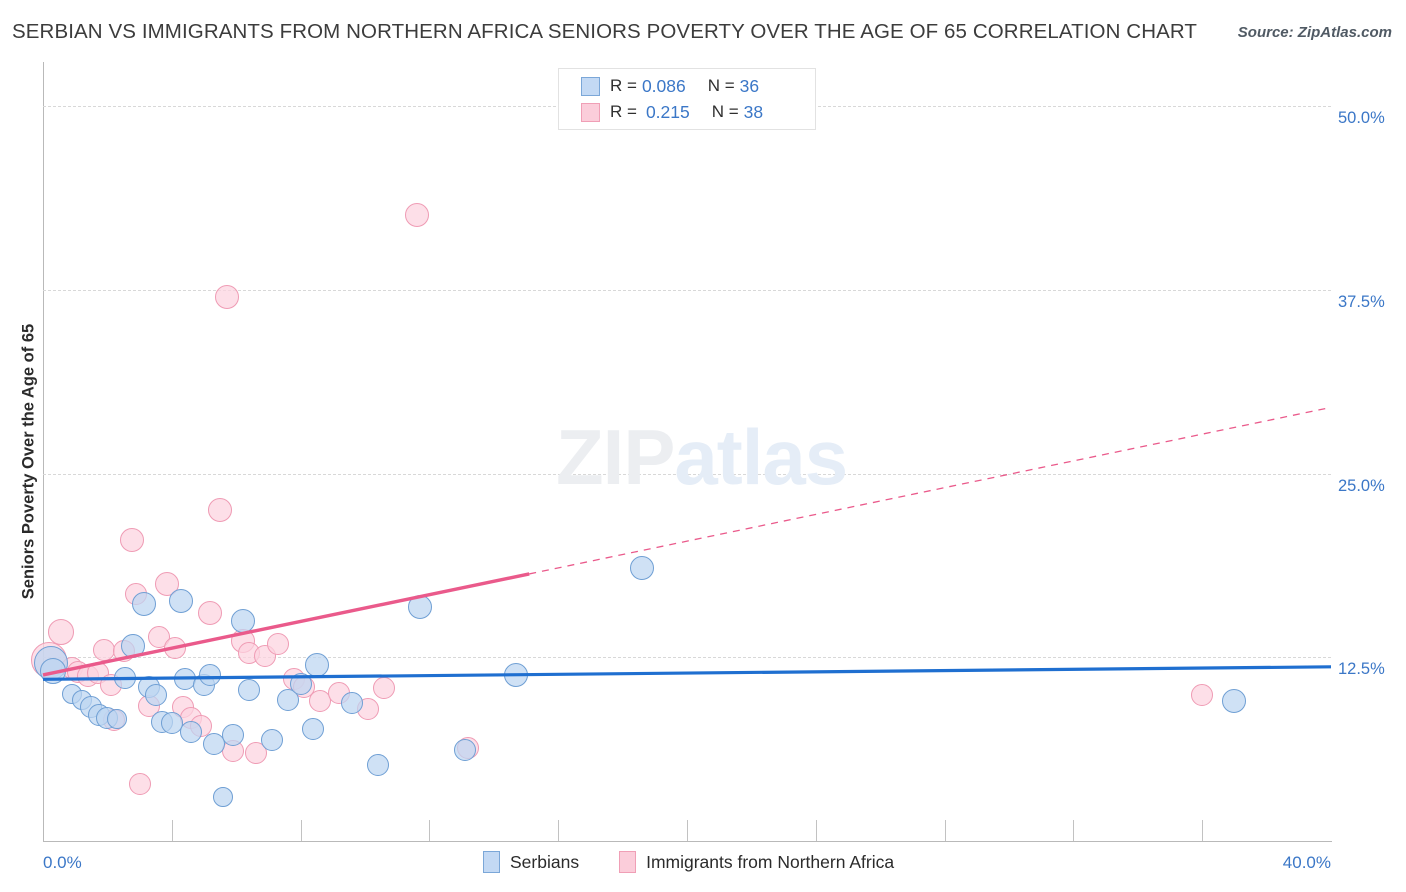 Image resolution: width=1406 pixels, height=892 pixels. I want to click on series-legend-item-serbians: Serbians, so click(551, 862).